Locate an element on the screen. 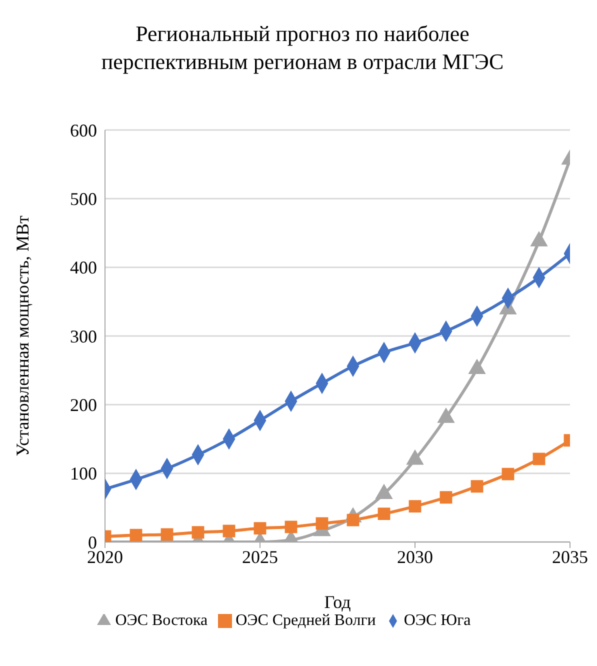 The width and height of the screenshot is (597, 666). x-tick-label: 2025 is located at coordinates (260, 556).